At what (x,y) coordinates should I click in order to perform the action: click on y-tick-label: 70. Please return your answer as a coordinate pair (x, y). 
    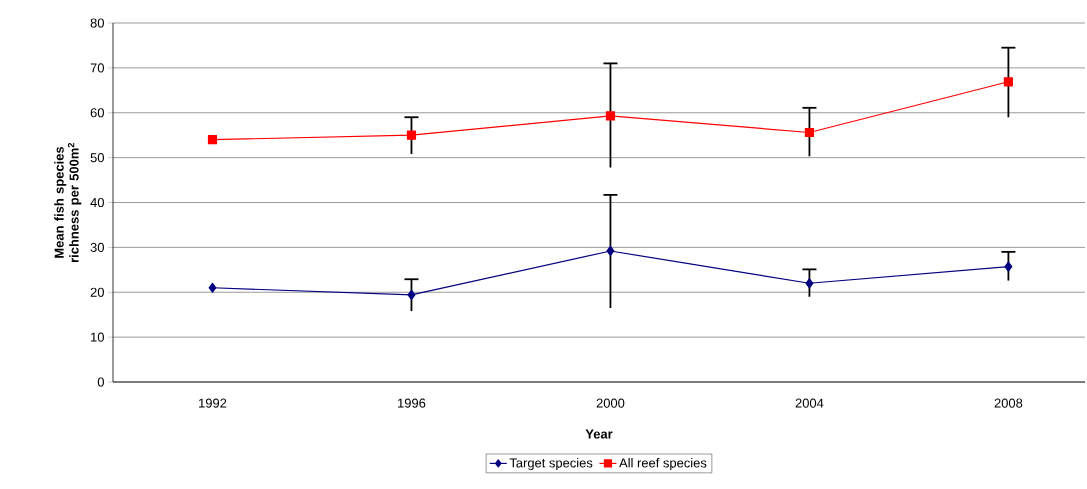
    Looking at the image, I should click on (97, 68).